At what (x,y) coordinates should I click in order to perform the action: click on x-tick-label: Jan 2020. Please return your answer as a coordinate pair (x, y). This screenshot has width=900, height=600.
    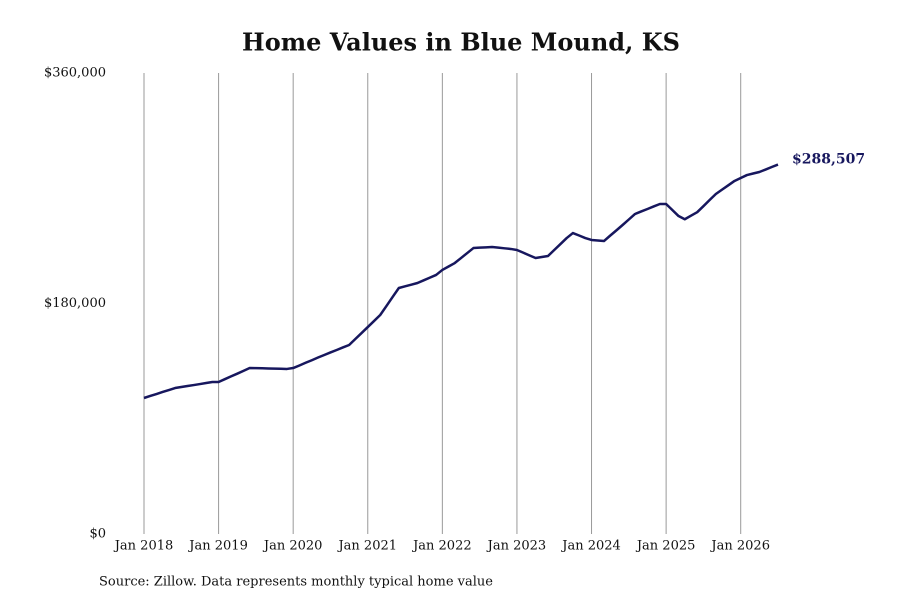
    Looking at the image, I should click on (292, 546).